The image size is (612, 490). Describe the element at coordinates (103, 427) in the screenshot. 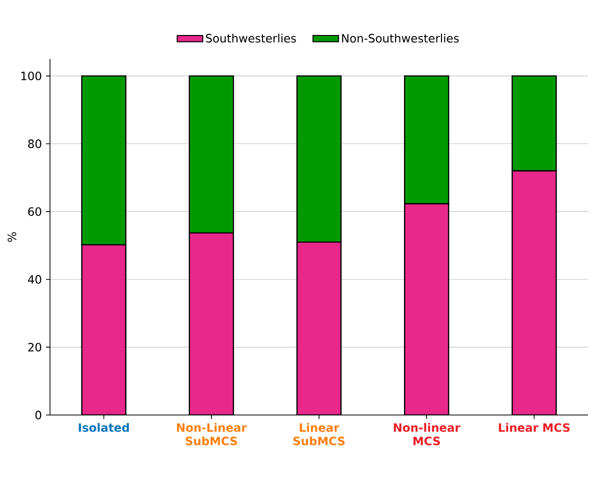

I see `x-tick-label: Isolated` at that location.